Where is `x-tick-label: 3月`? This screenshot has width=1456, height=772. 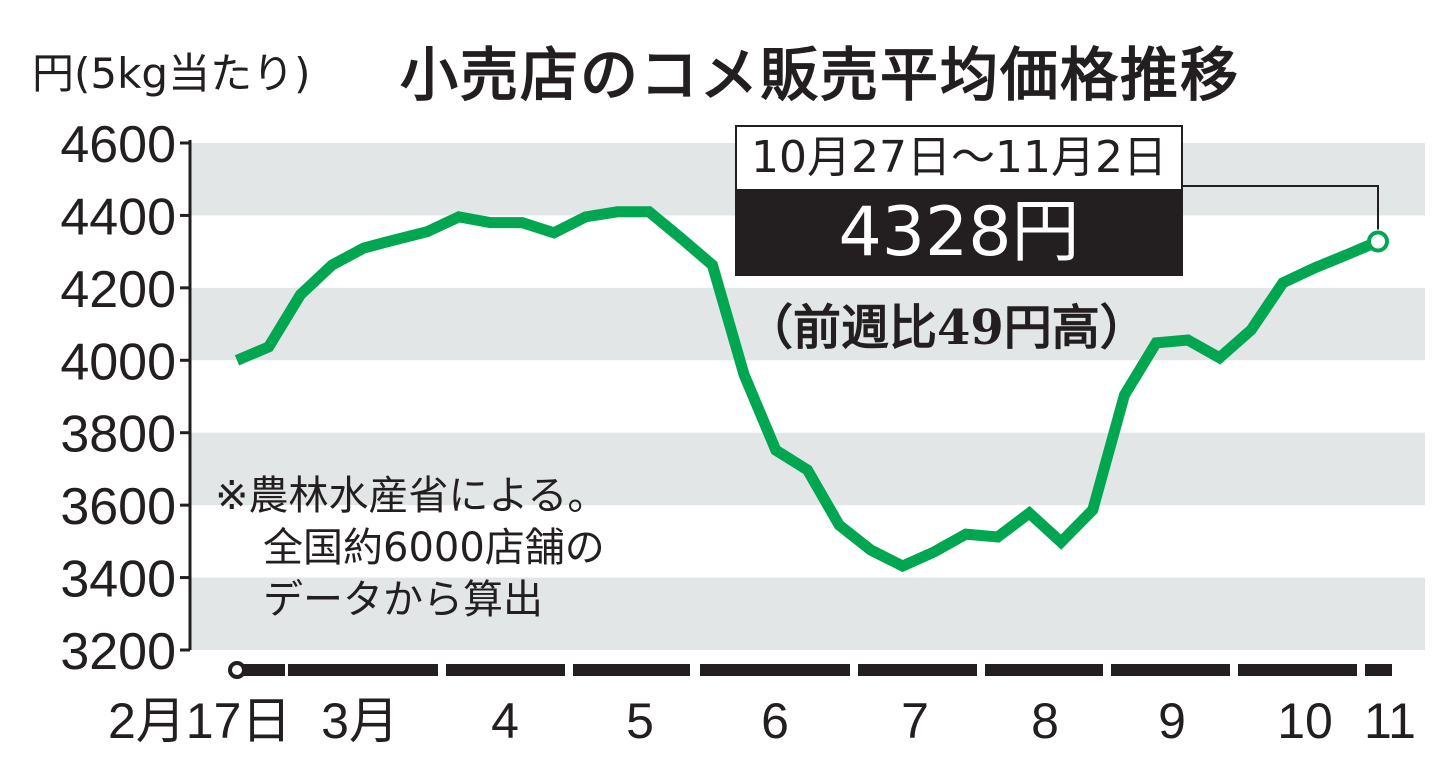
x-tick-label: 3月 is located at coordinates (360, 721).